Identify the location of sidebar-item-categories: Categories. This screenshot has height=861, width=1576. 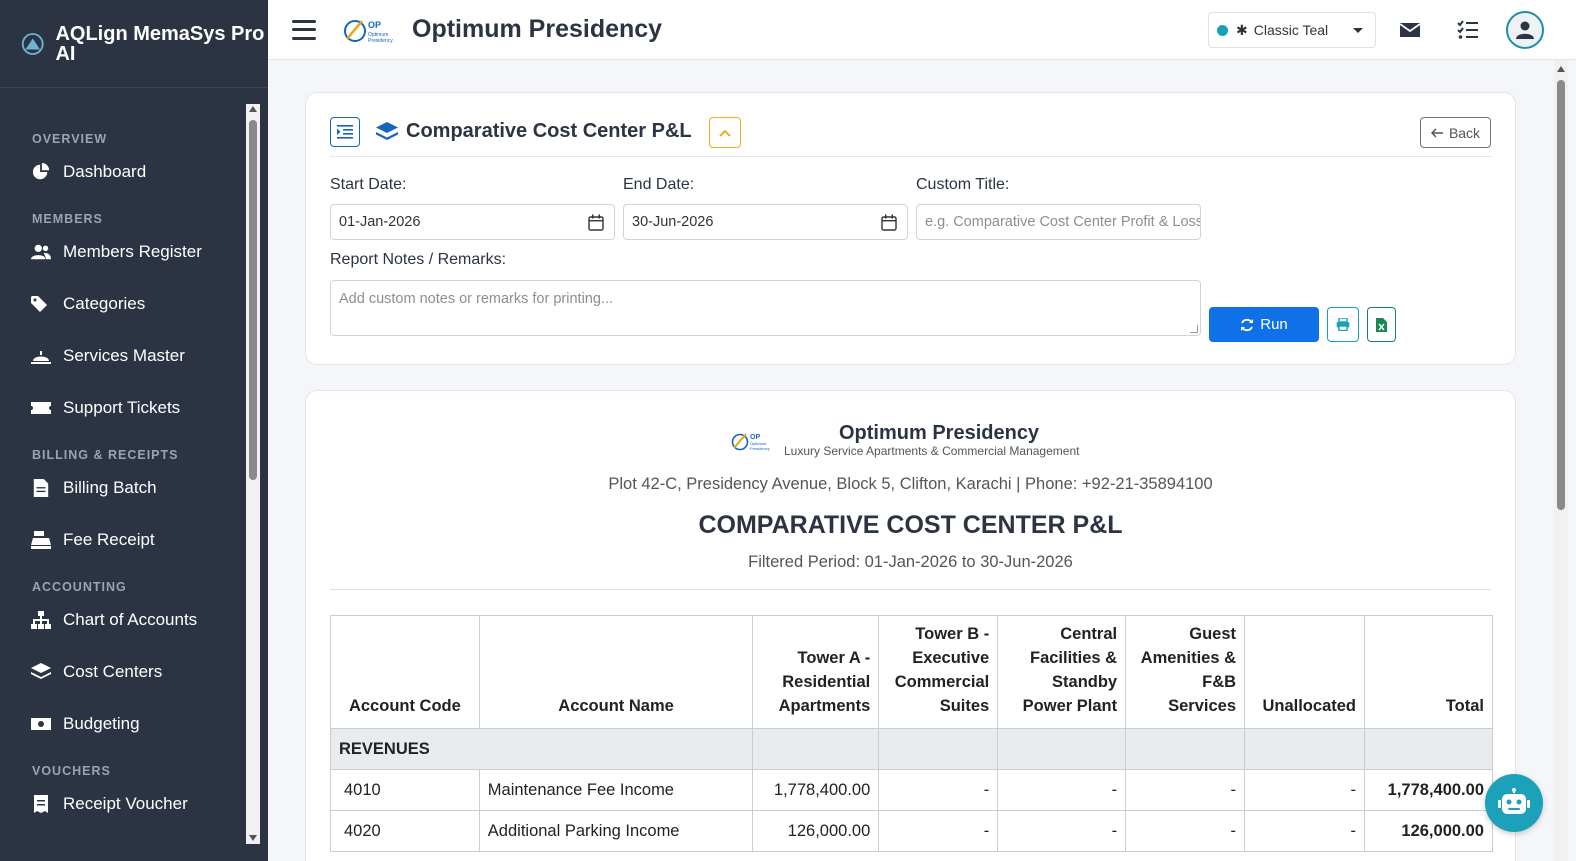
(123, 304).